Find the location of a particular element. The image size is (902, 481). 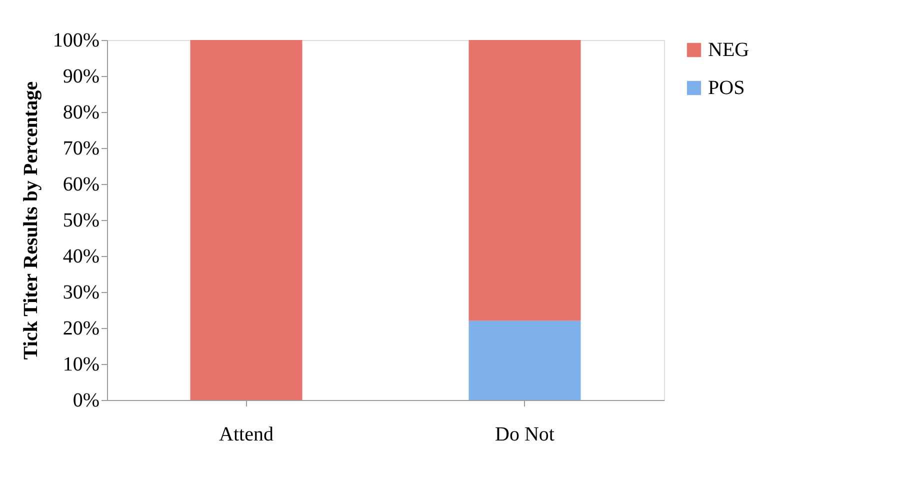

y-axis-title: Tick Titer Results by Percentage is located at coordinates (31, 220).